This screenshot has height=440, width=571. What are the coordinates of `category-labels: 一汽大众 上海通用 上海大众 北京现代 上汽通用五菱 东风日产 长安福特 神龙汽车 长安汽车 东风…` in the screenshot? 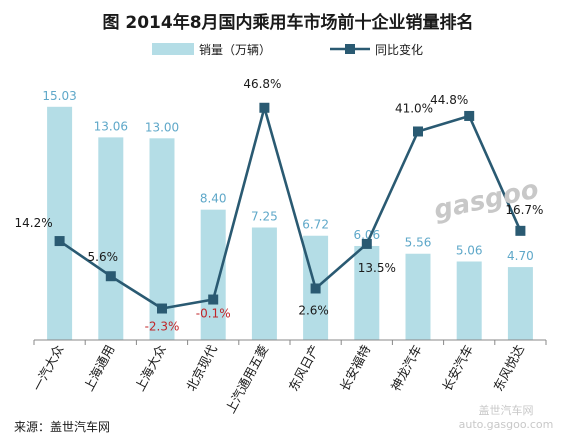 It's located at (279, 379).